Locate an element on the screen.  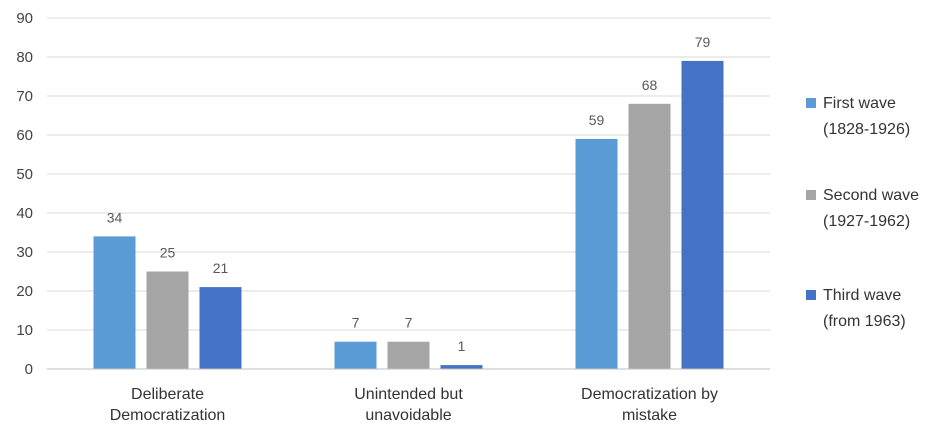
data-label: 79 is located at coordinates (703, 42).